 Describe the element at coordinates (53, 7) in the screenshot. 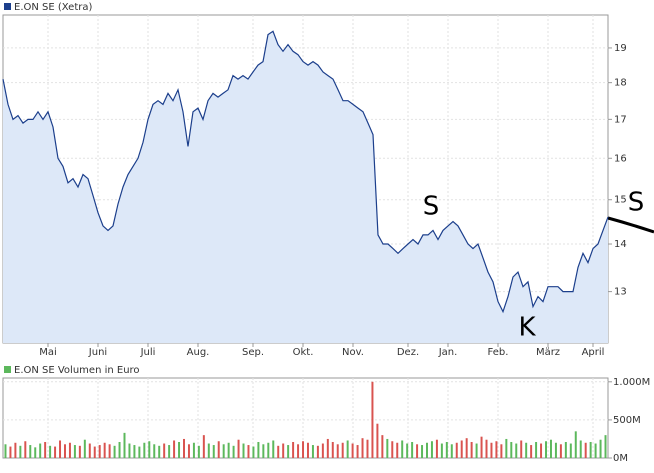

I see `legend-label: E.ON SE (Xetra)` at that location.